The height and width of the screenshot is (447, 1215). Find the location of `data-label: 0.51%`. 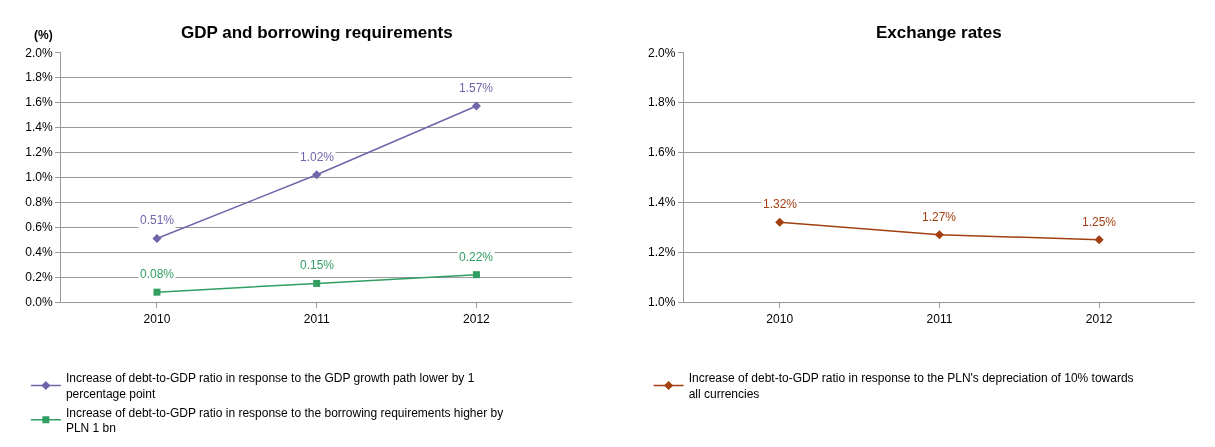

data-label: 0.51% is located at coordinates (157, 220).